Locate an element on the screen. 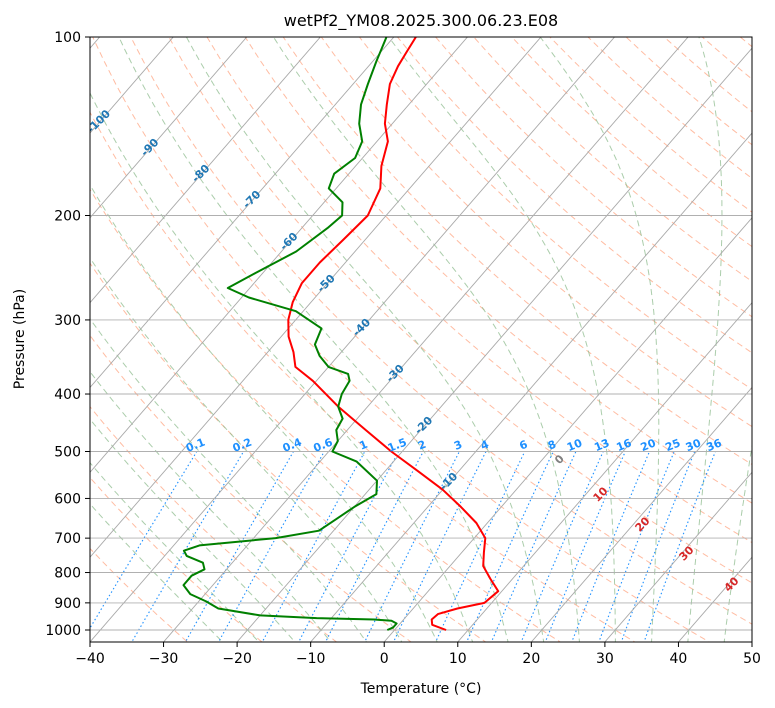  mixing-ratio-label: 36 is located at coordinates (714, 445).